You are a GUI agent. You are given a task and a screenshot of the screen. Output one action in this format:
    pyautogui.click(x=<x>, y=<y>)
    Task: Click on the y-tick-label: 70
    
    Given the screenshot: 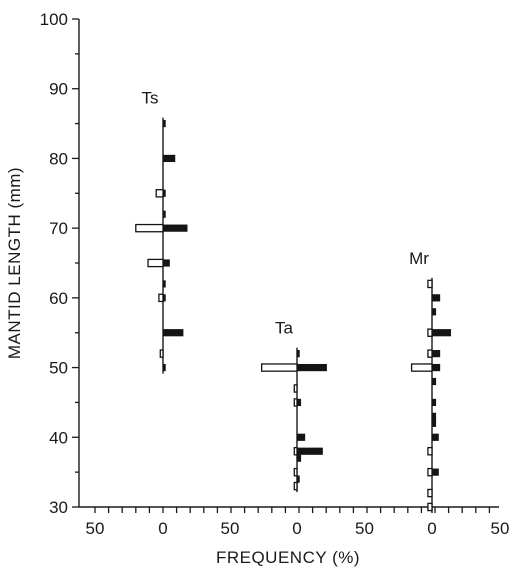 What is the action you would take?
    pyautogui.click(x=58, y=228)
    